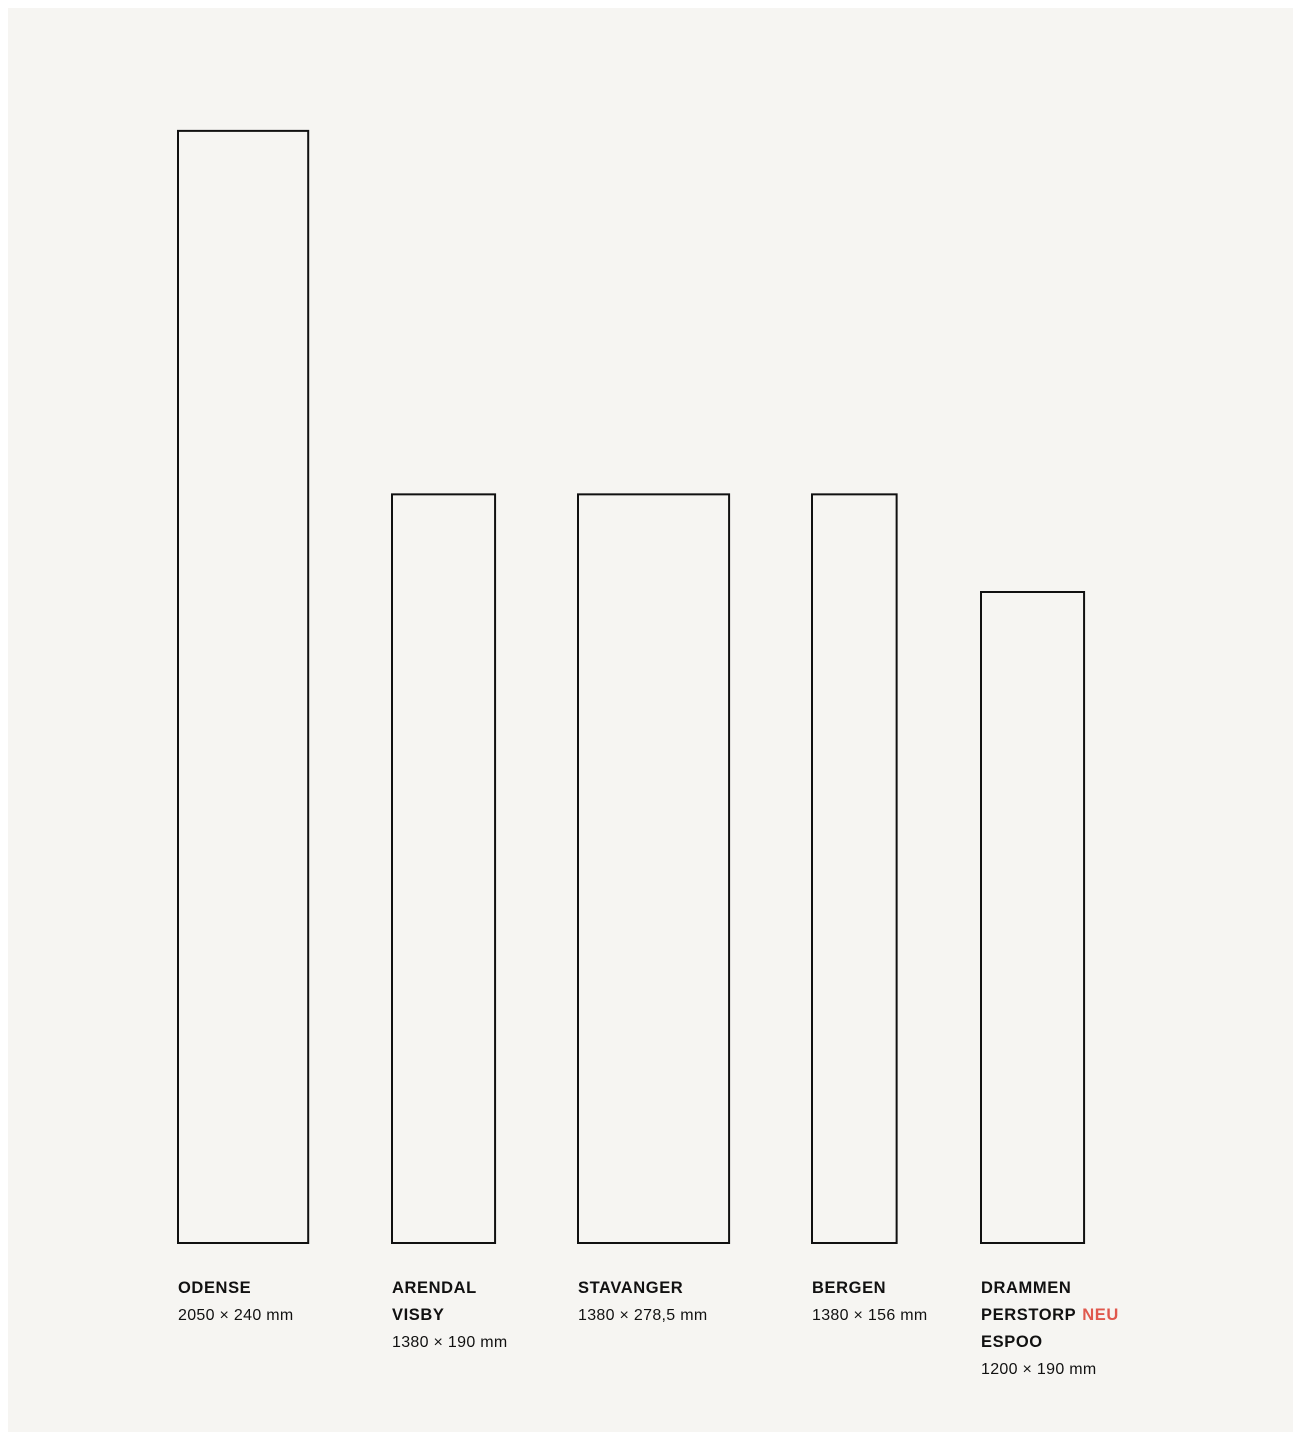  I want to click on plank-caption: BERGEN 1380 × 156 mm, so click(870, 1302).